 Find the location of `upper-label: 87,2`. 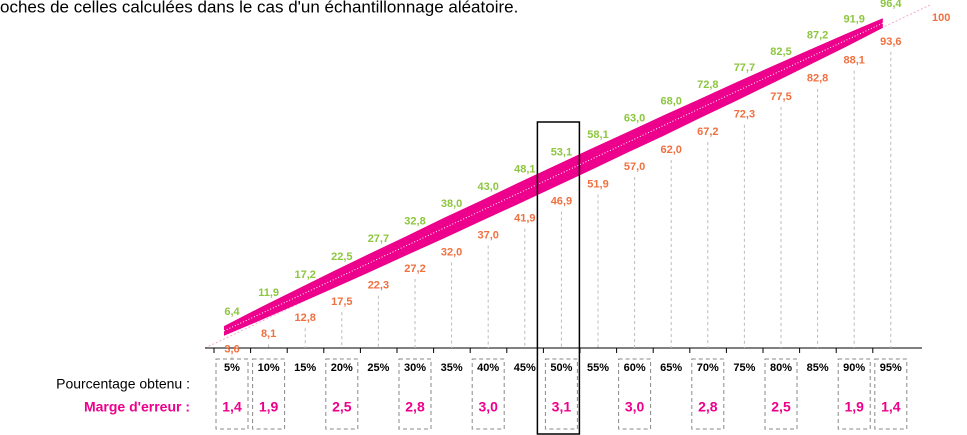

upper-label: 87,2 is located at coordinates (817, 36).